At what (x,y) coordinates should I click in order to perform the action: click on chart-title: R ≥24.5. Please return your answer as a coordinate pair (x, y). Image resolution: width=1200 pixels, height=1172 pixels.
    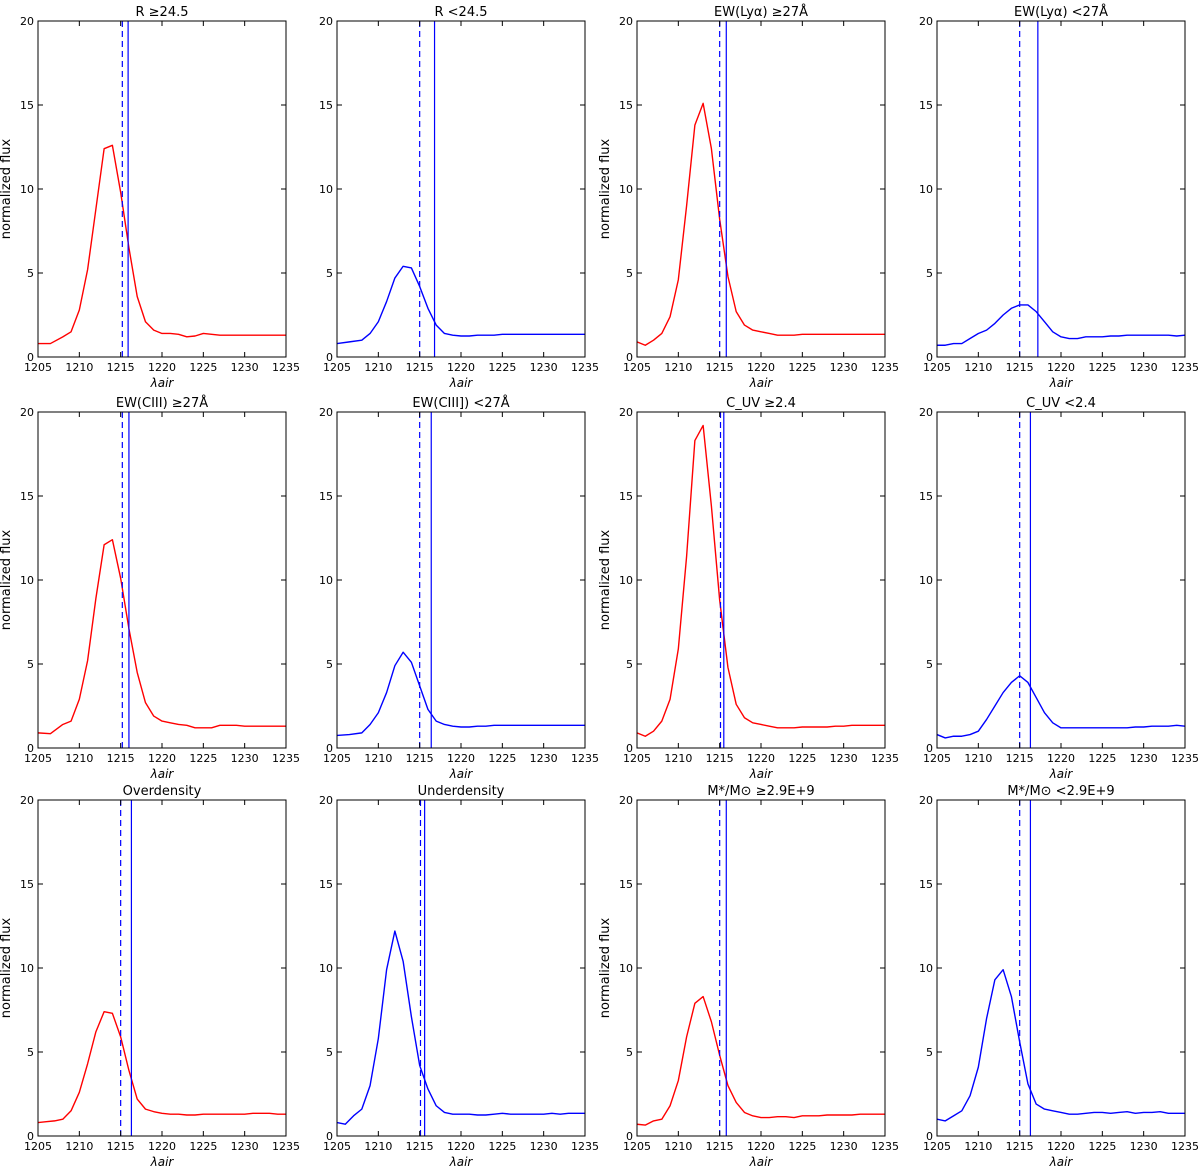
    Looking at the image, I should click on (161, 12).